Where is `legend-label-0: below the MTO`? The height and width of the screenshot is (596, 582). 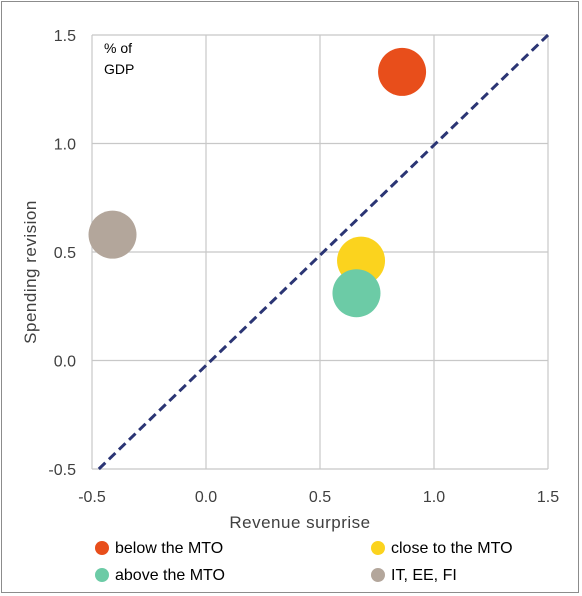
legend-label-0: below the MTO is located at coordinates (169, 548).